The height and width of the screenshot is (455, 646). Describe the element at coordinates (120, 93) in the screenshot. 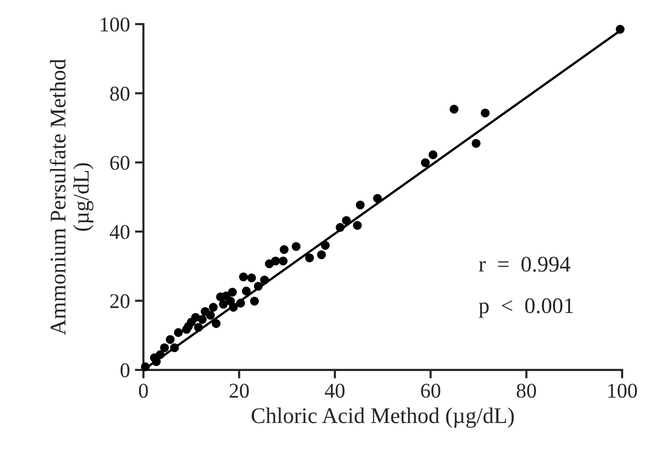

I see `y-tick-label: 80` at that location.